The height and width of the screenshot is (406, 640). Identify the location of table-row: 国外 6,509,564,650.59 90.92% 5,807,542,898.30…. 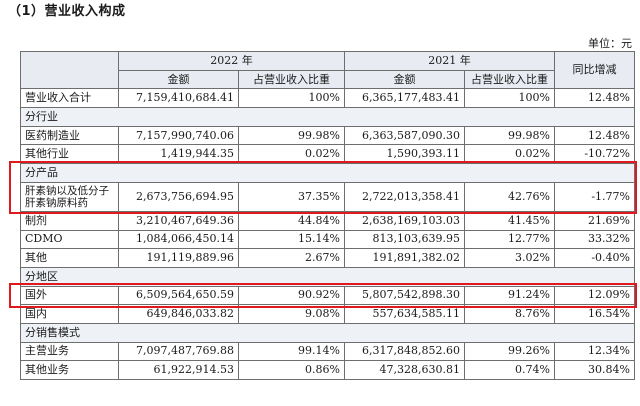
(327, 295).